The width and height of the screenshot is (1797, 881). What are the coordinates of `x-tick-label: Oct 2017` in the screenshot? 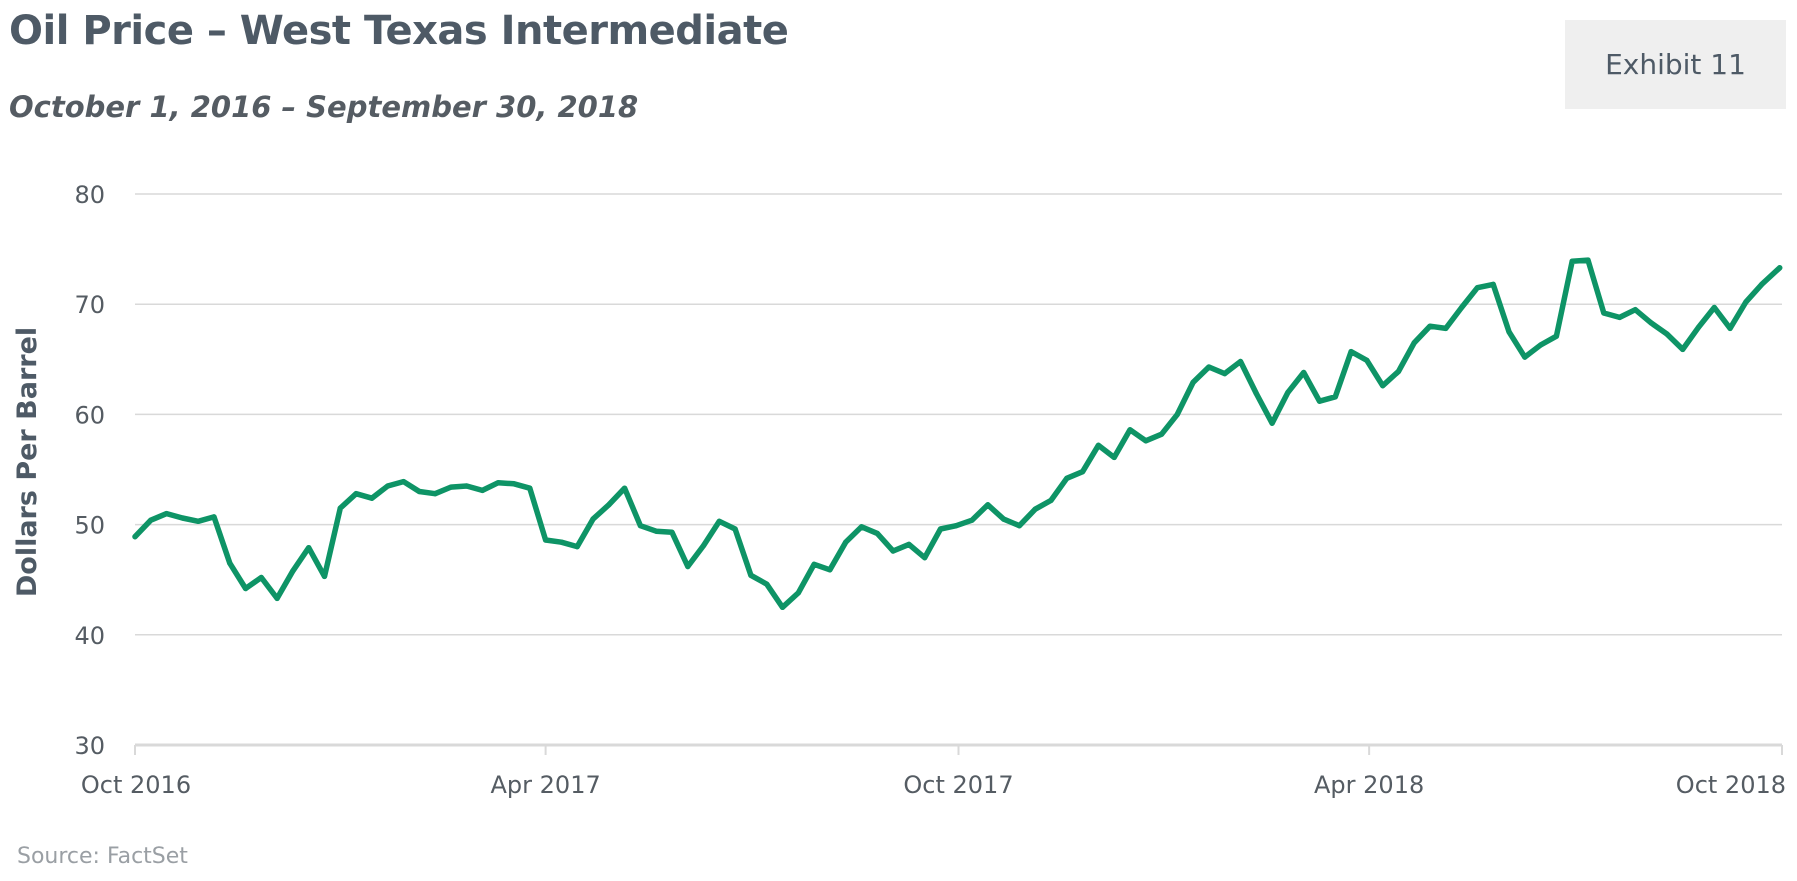 It's located at (958, 785).